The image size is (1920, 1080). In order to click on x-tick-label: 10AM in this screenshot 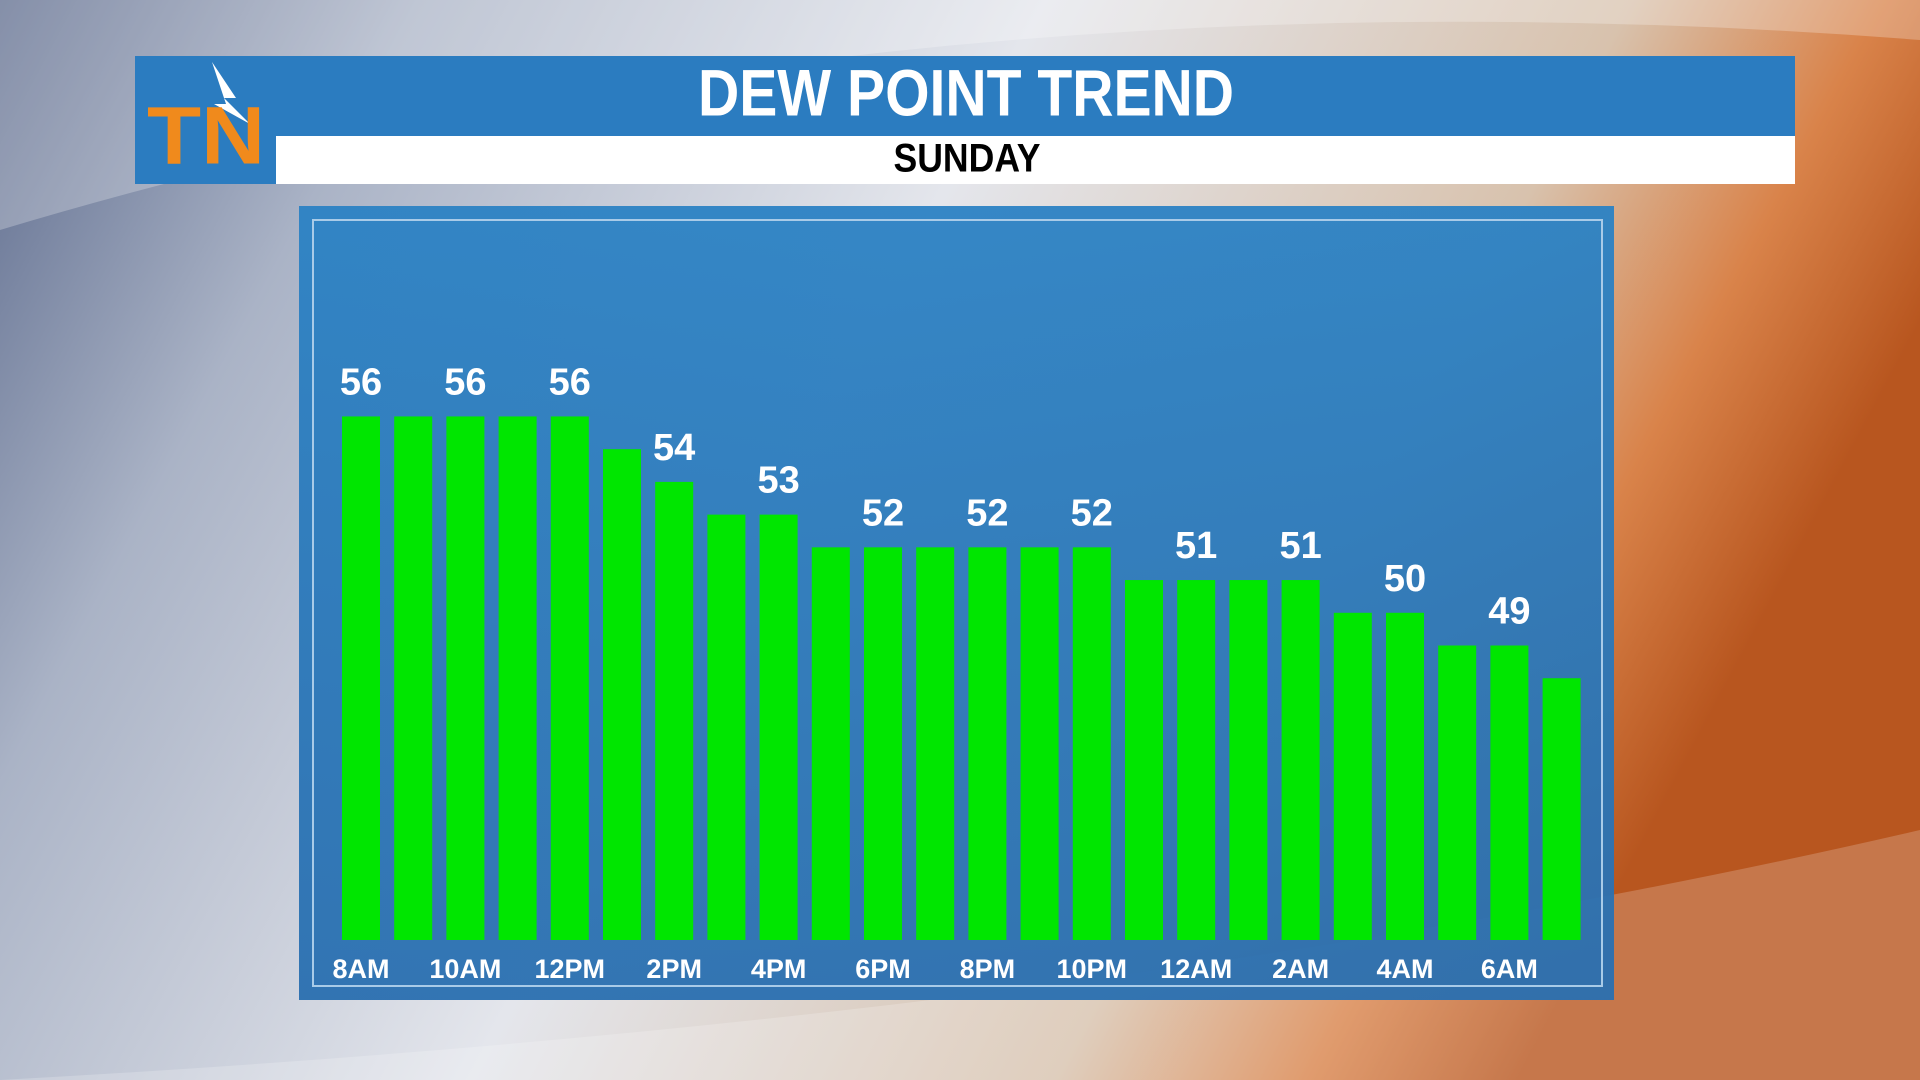, I will do `click(465, 969)`.